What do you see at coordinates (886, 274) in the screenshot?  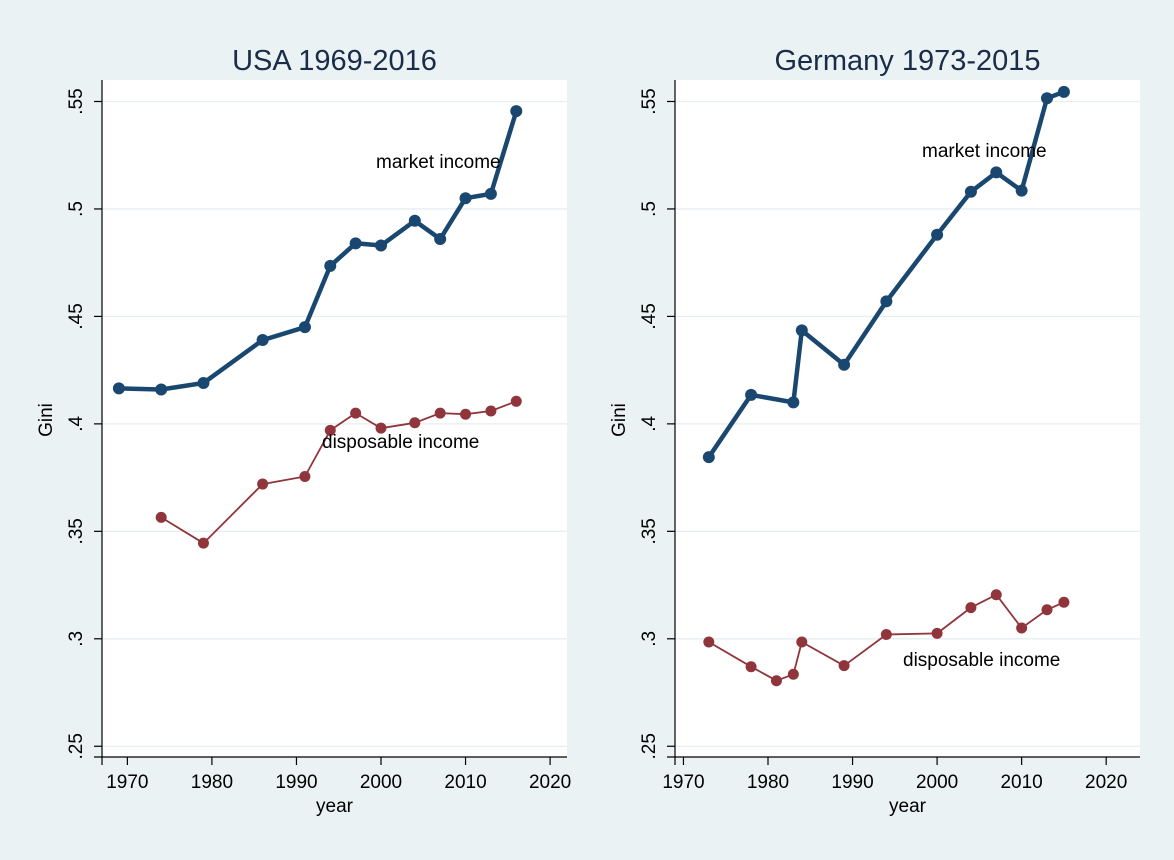 I see `market-income-line` at bounding box center [886, 274].